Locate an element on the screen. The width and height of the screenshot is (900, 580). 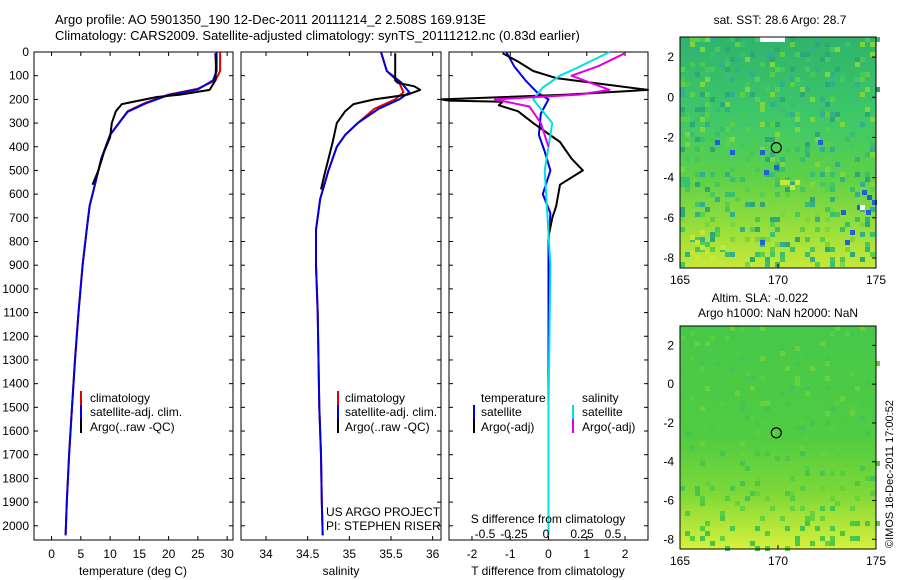
project-note-line1: US ARGO PROJECT is located at coordinates (383, 512).